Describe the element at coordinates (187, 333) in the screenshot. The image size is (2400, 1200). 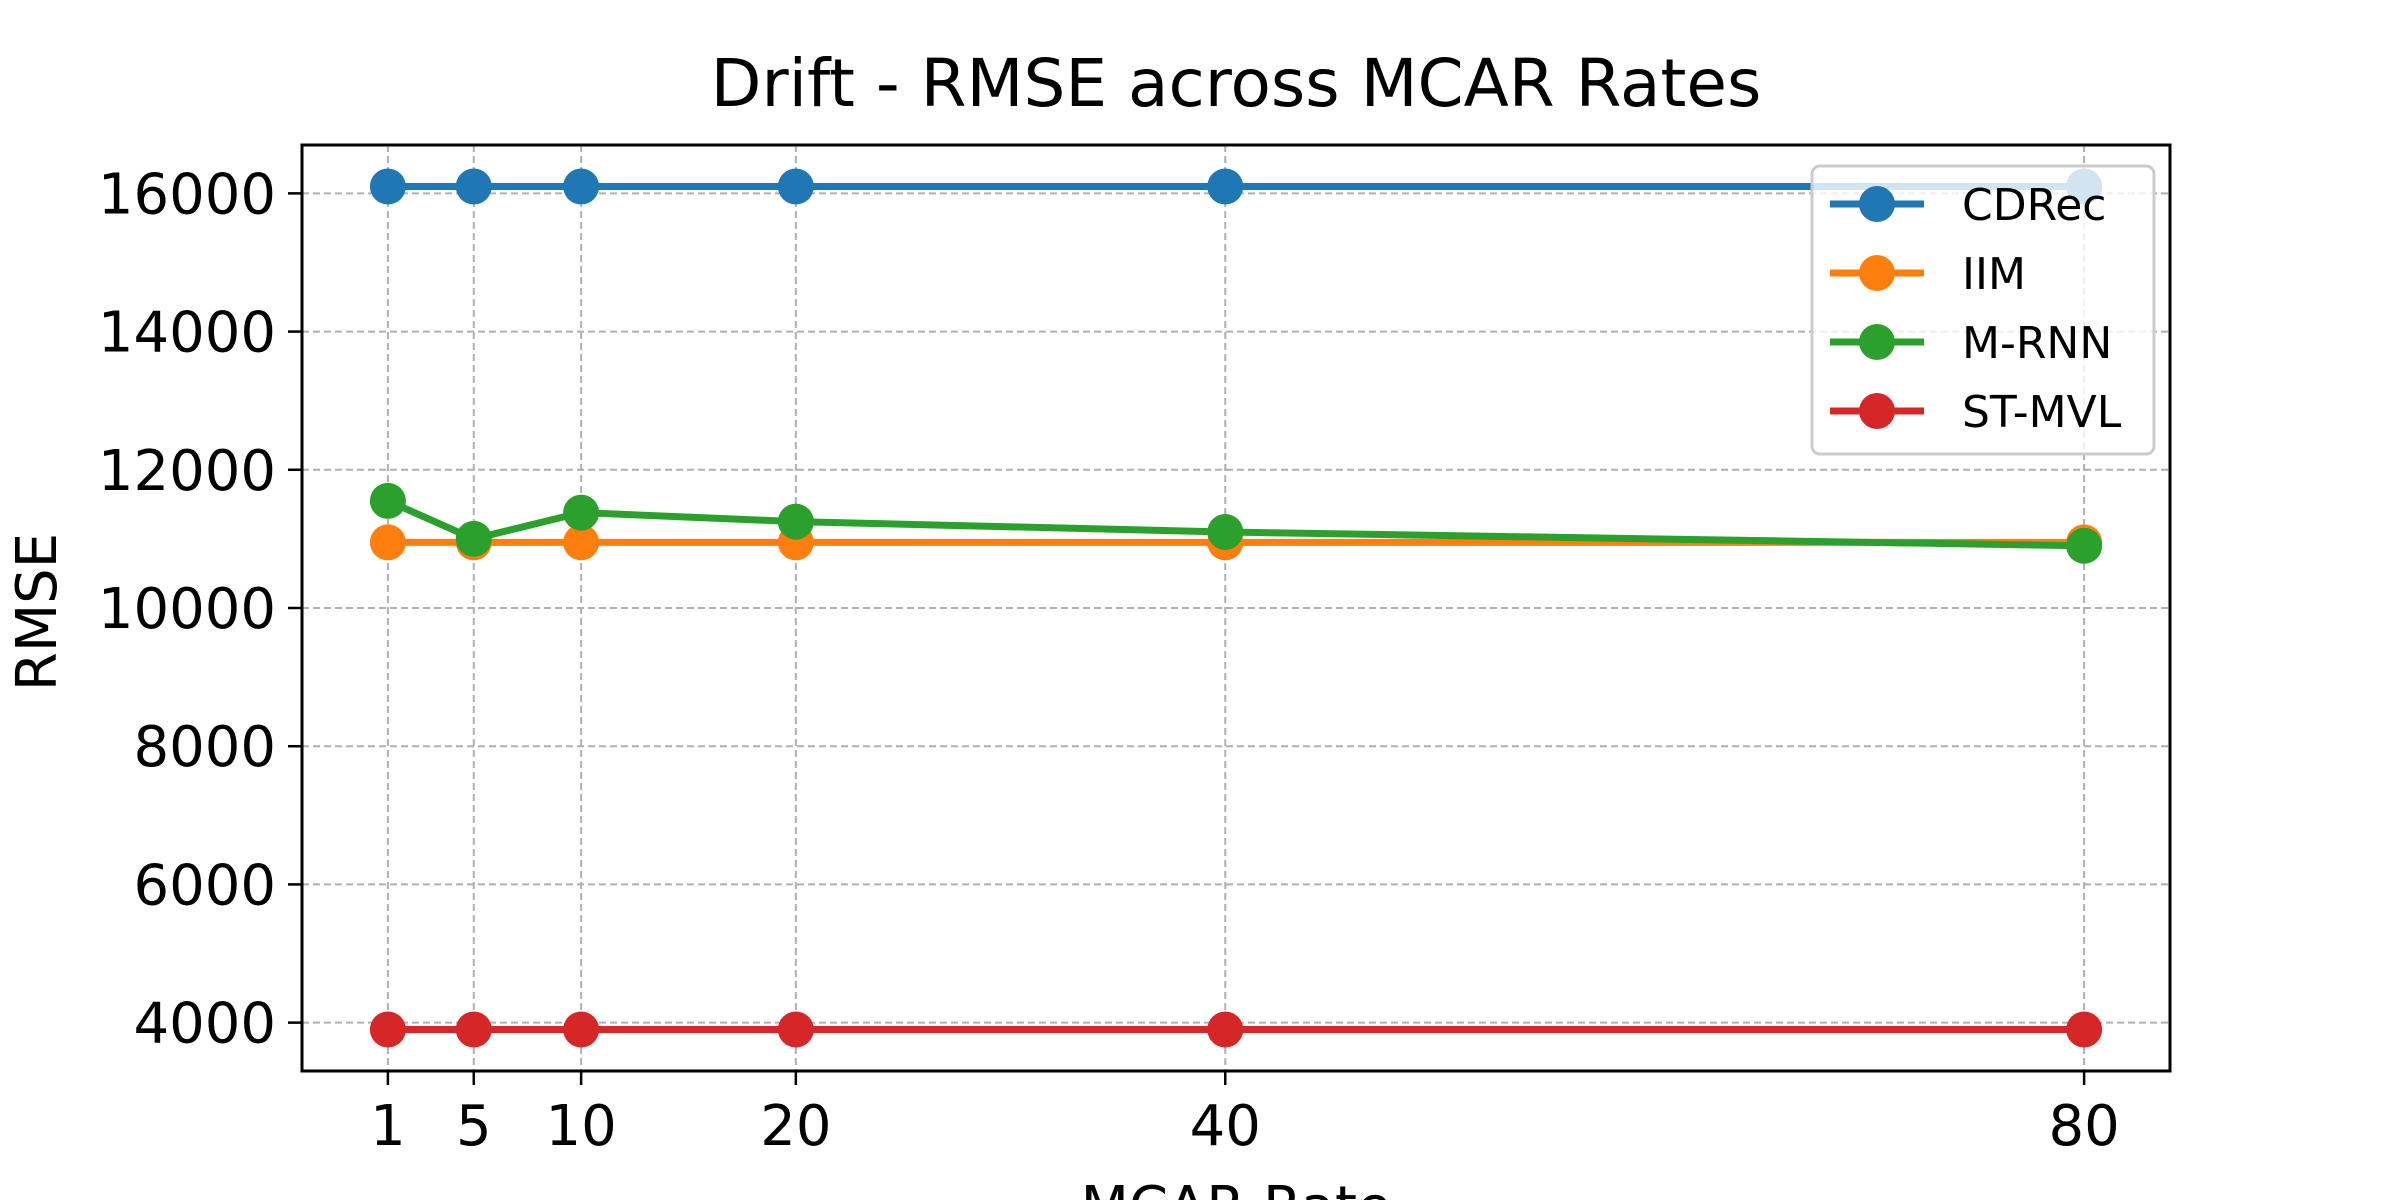
I see `y-tick-label: 14000` at that location.